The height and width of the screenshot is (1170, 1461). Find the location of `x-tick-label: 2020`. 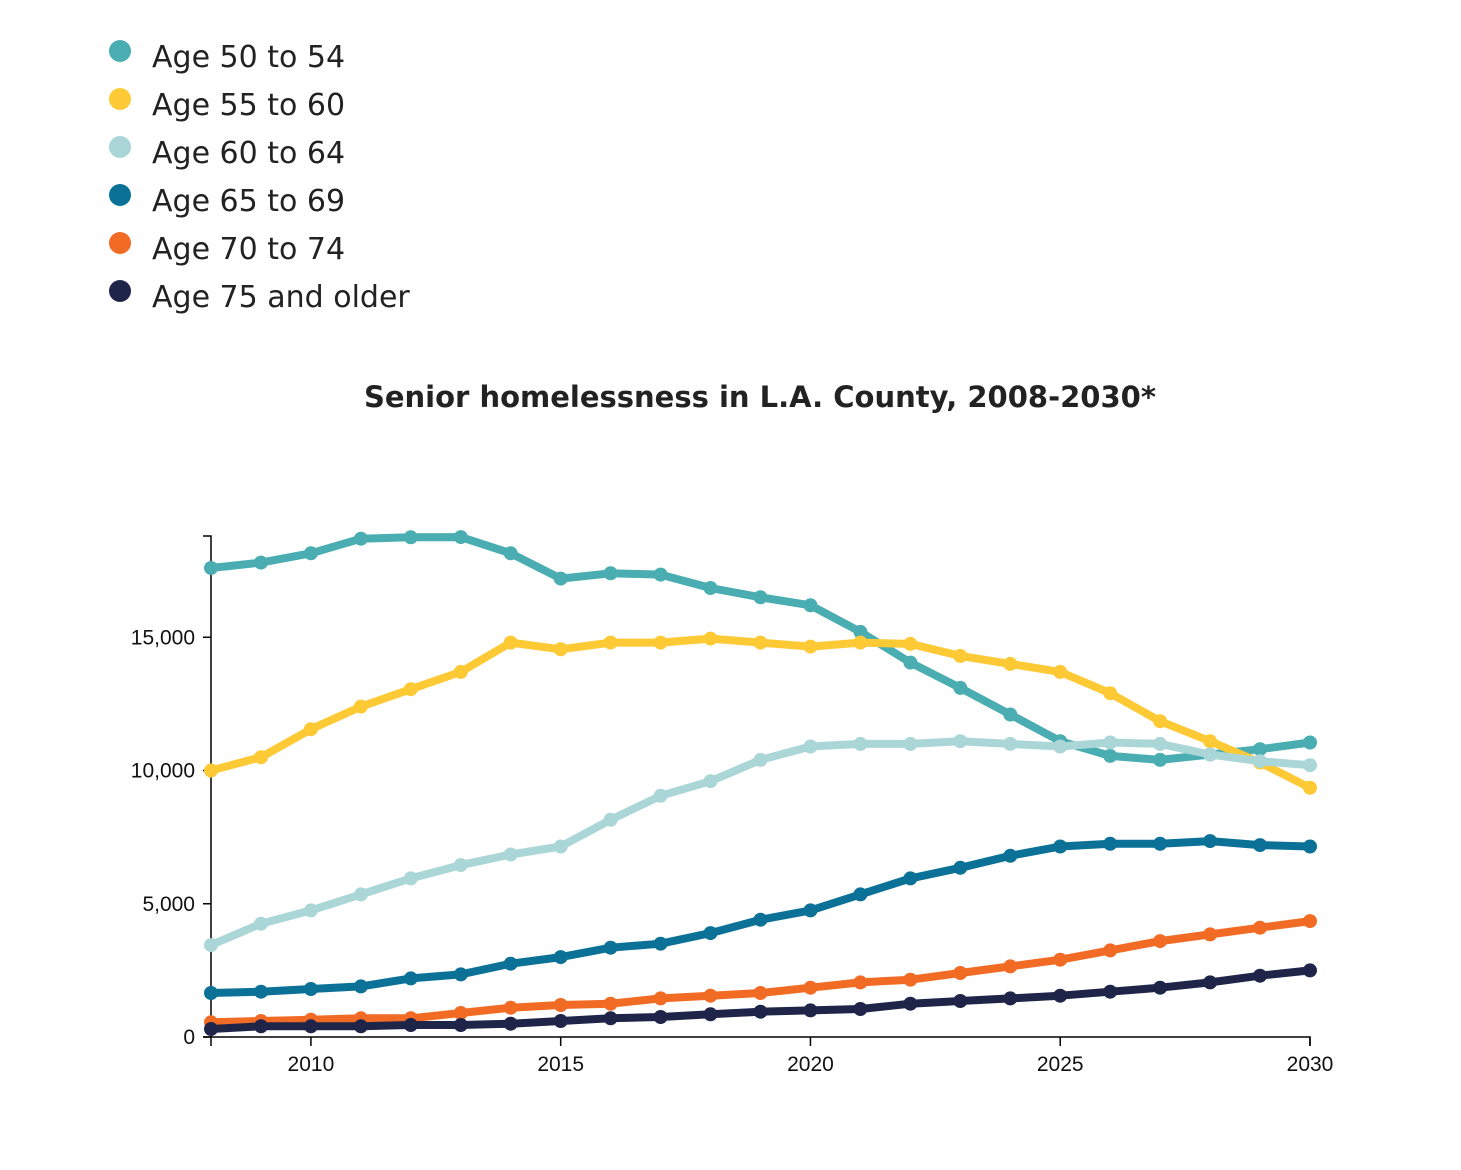

x-tick-label: 2020 is located at coordinates (810, 1064).